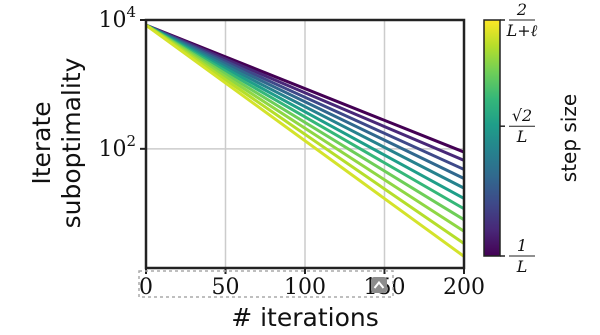  I want to click on colorbar, so click(492, 138).